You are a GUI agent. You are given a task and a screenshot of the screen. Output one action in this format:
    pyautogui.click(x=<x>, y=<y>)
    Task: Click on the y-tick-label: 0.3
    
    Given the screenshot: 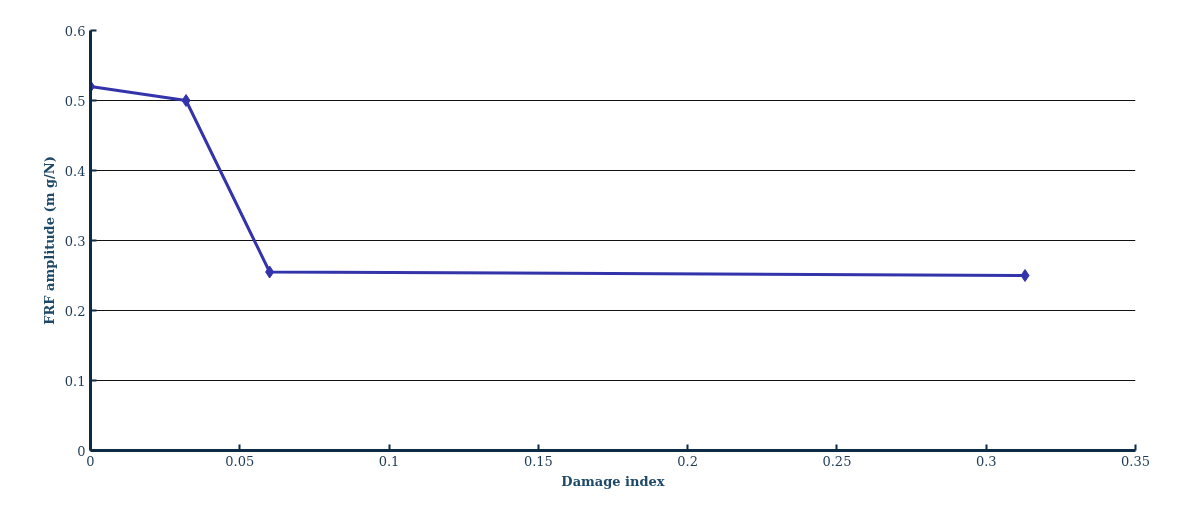 What is the action you would take?
    pyautogui.click(x=75, y=241)
    